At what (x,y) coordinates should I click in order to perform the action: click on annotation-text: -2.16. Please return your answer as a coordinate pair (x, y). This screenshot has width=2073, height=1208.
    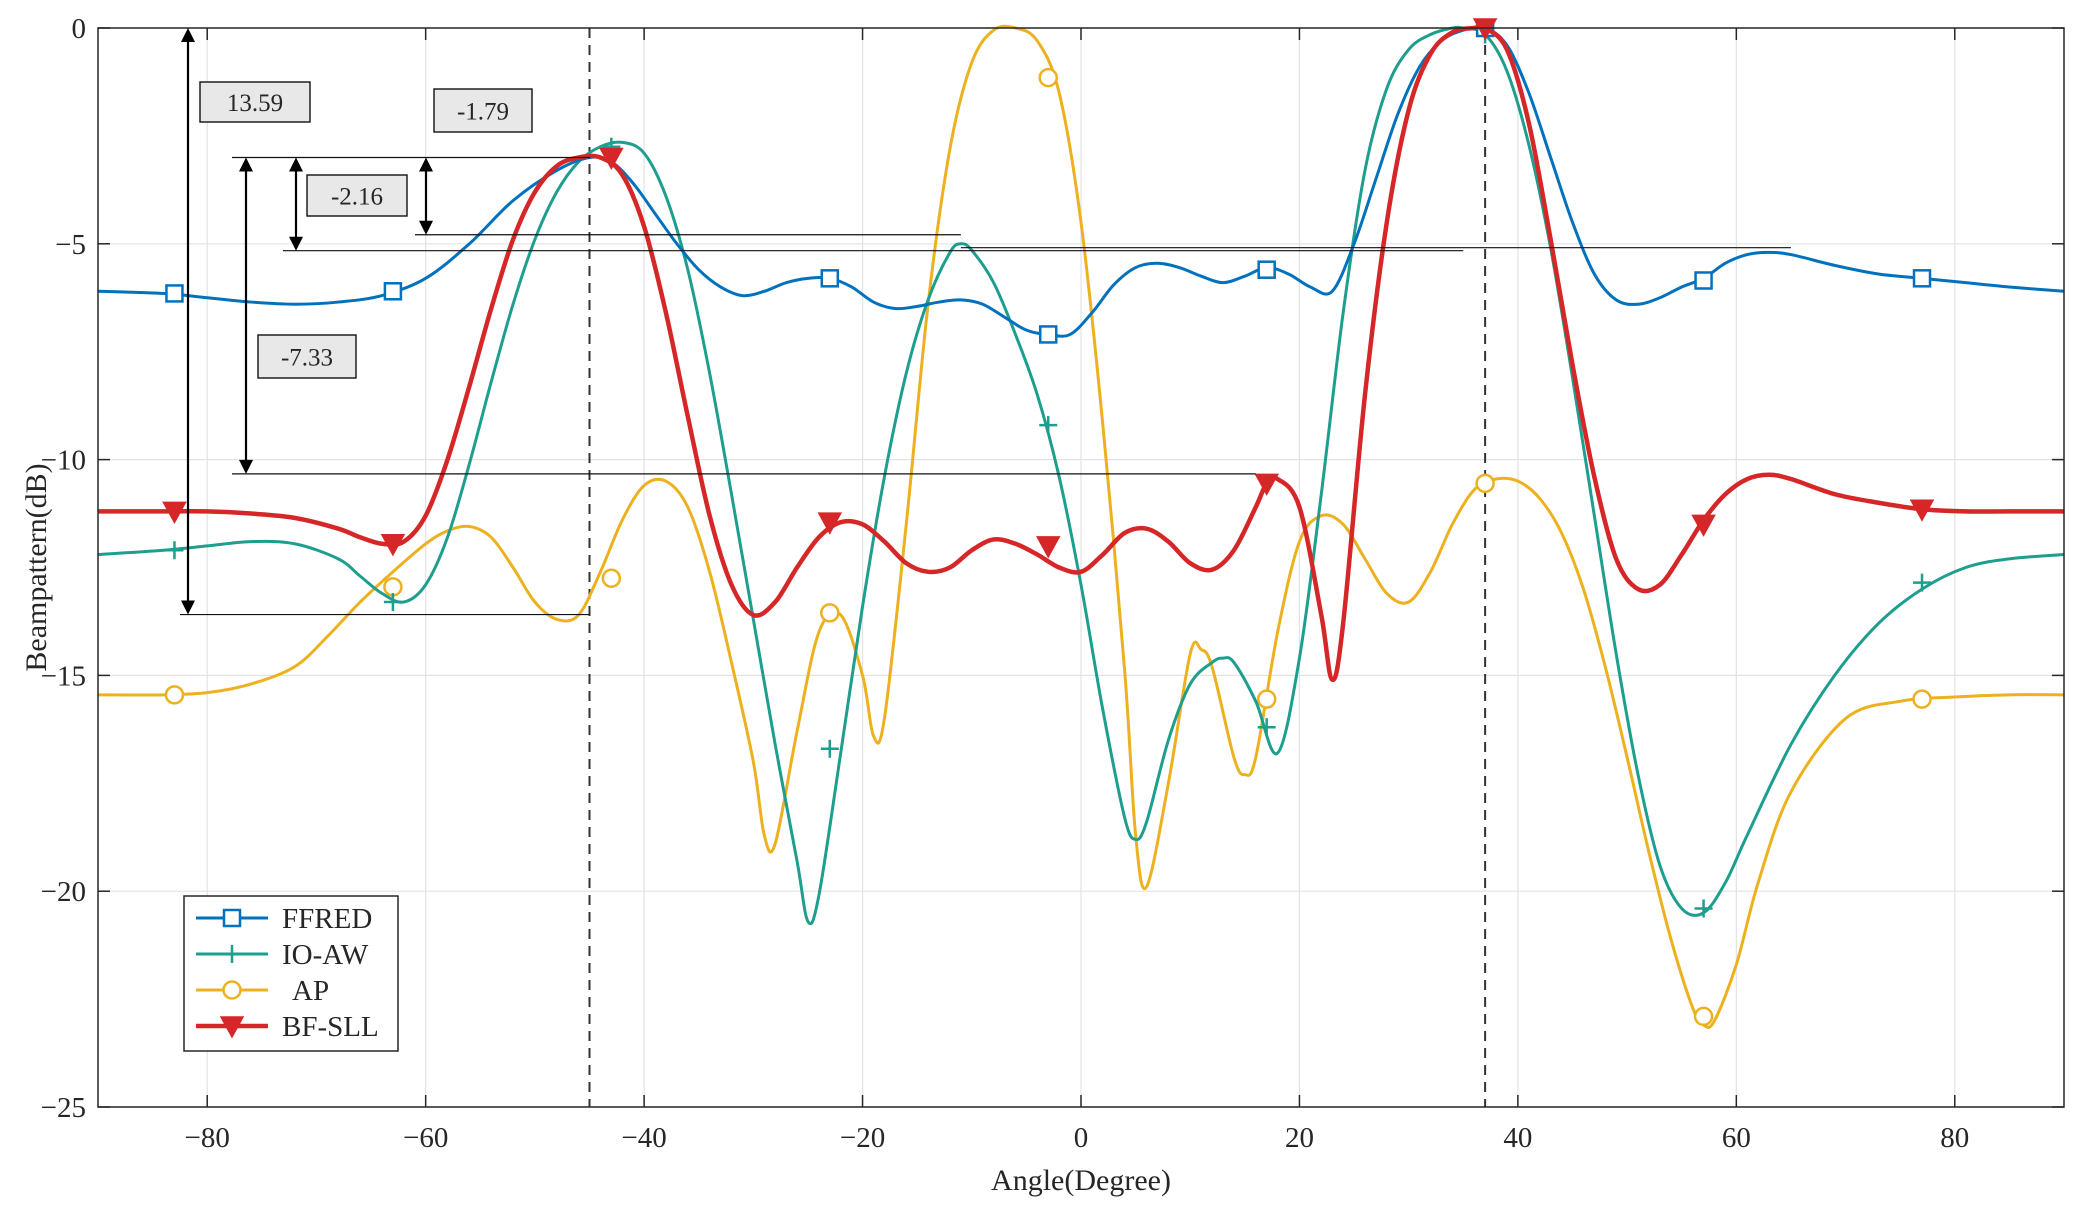
    Looking at the image, I should click on (357, 197).